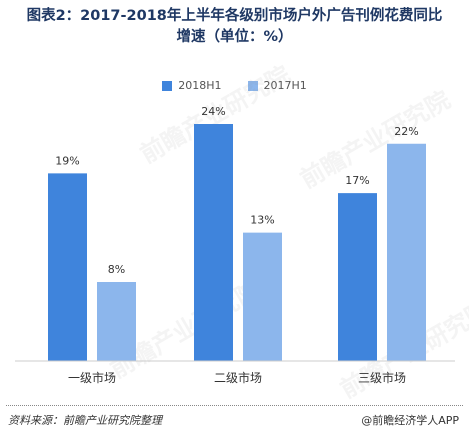 Image resolution: width=469 pixels, height=438 pixels. Describe the element at coordinates (213, 111) in the screenshot. I see `data-label-2018-2: 24%` at that location.